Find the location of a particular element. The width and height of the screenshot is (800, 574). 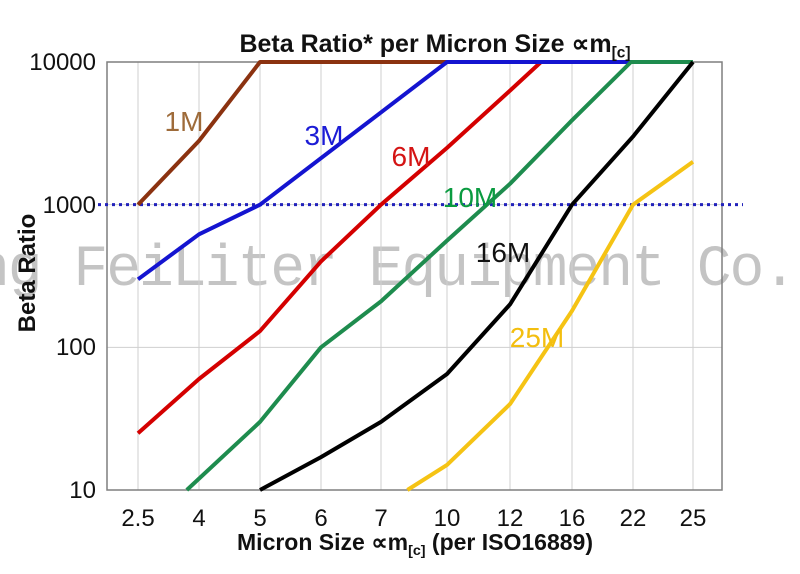

x-axis-title-prefix: Micron Size ∝m is located at coordinates (323, 542).